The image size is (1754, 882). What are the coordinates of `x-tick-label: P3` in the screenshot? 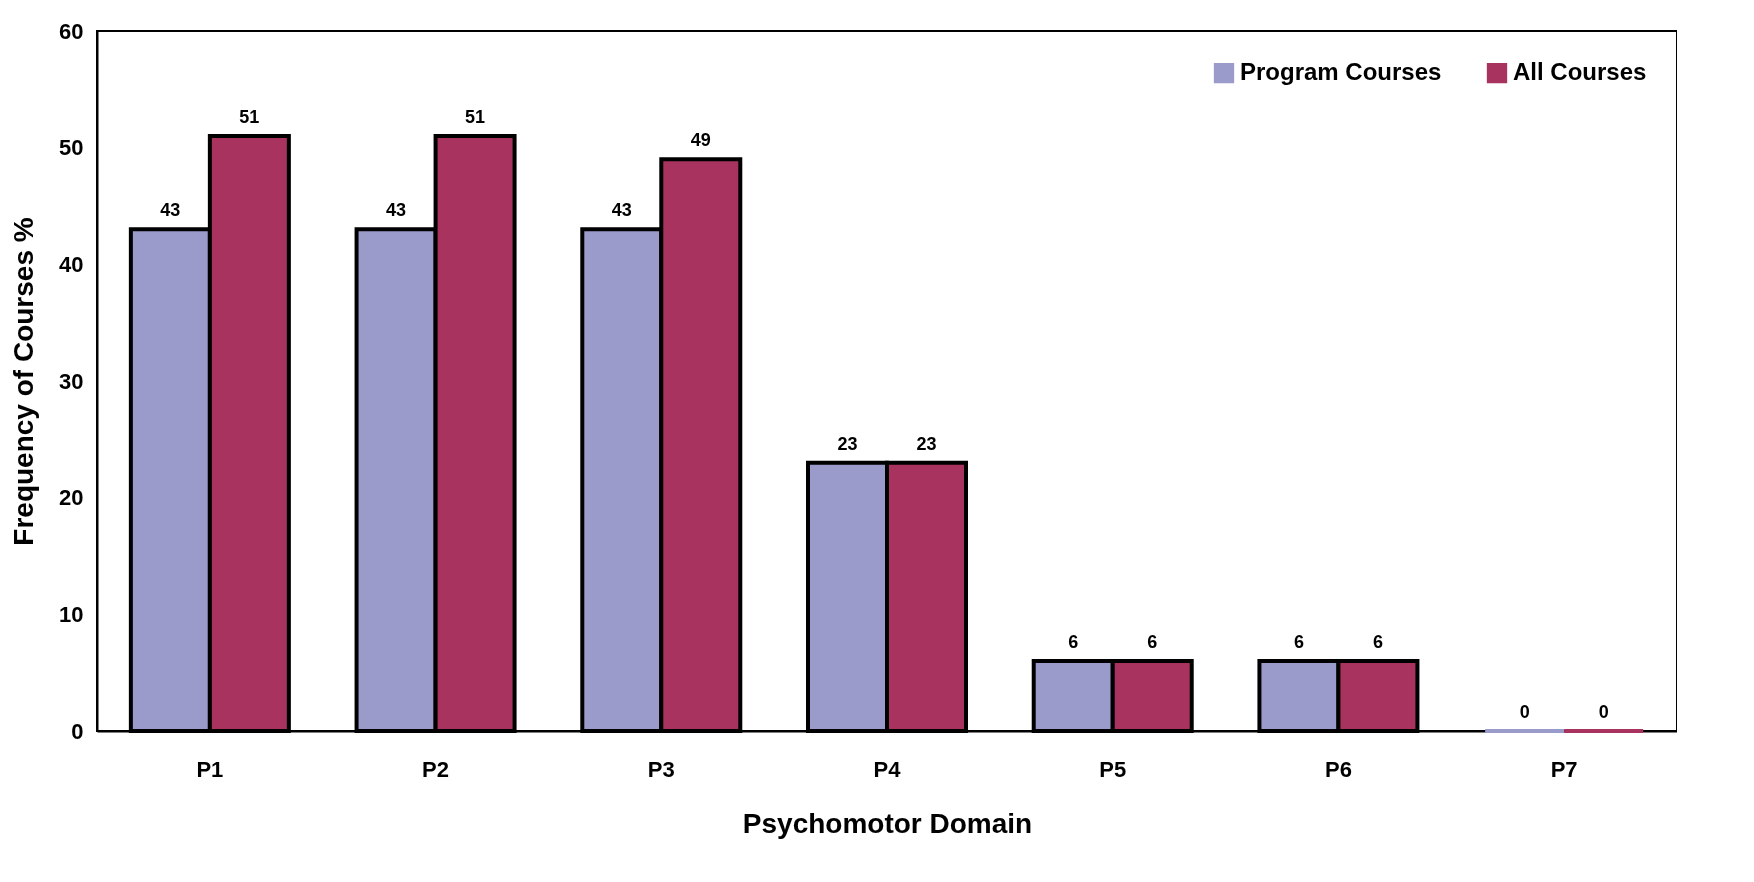 It's located at (661, 769).